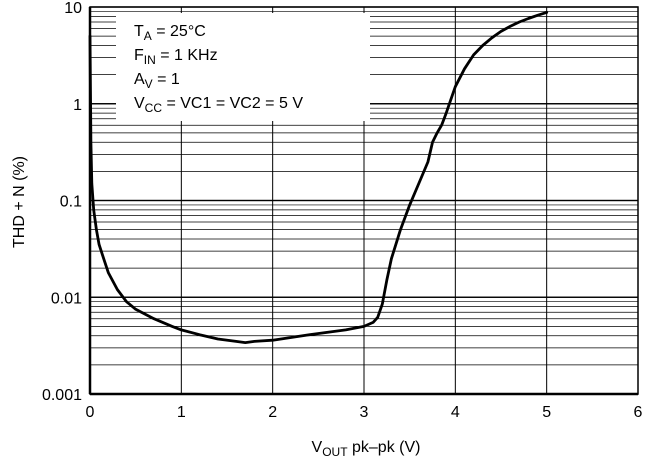  I want to click on y-axis-title: THD + N (%), so click(19, 202).